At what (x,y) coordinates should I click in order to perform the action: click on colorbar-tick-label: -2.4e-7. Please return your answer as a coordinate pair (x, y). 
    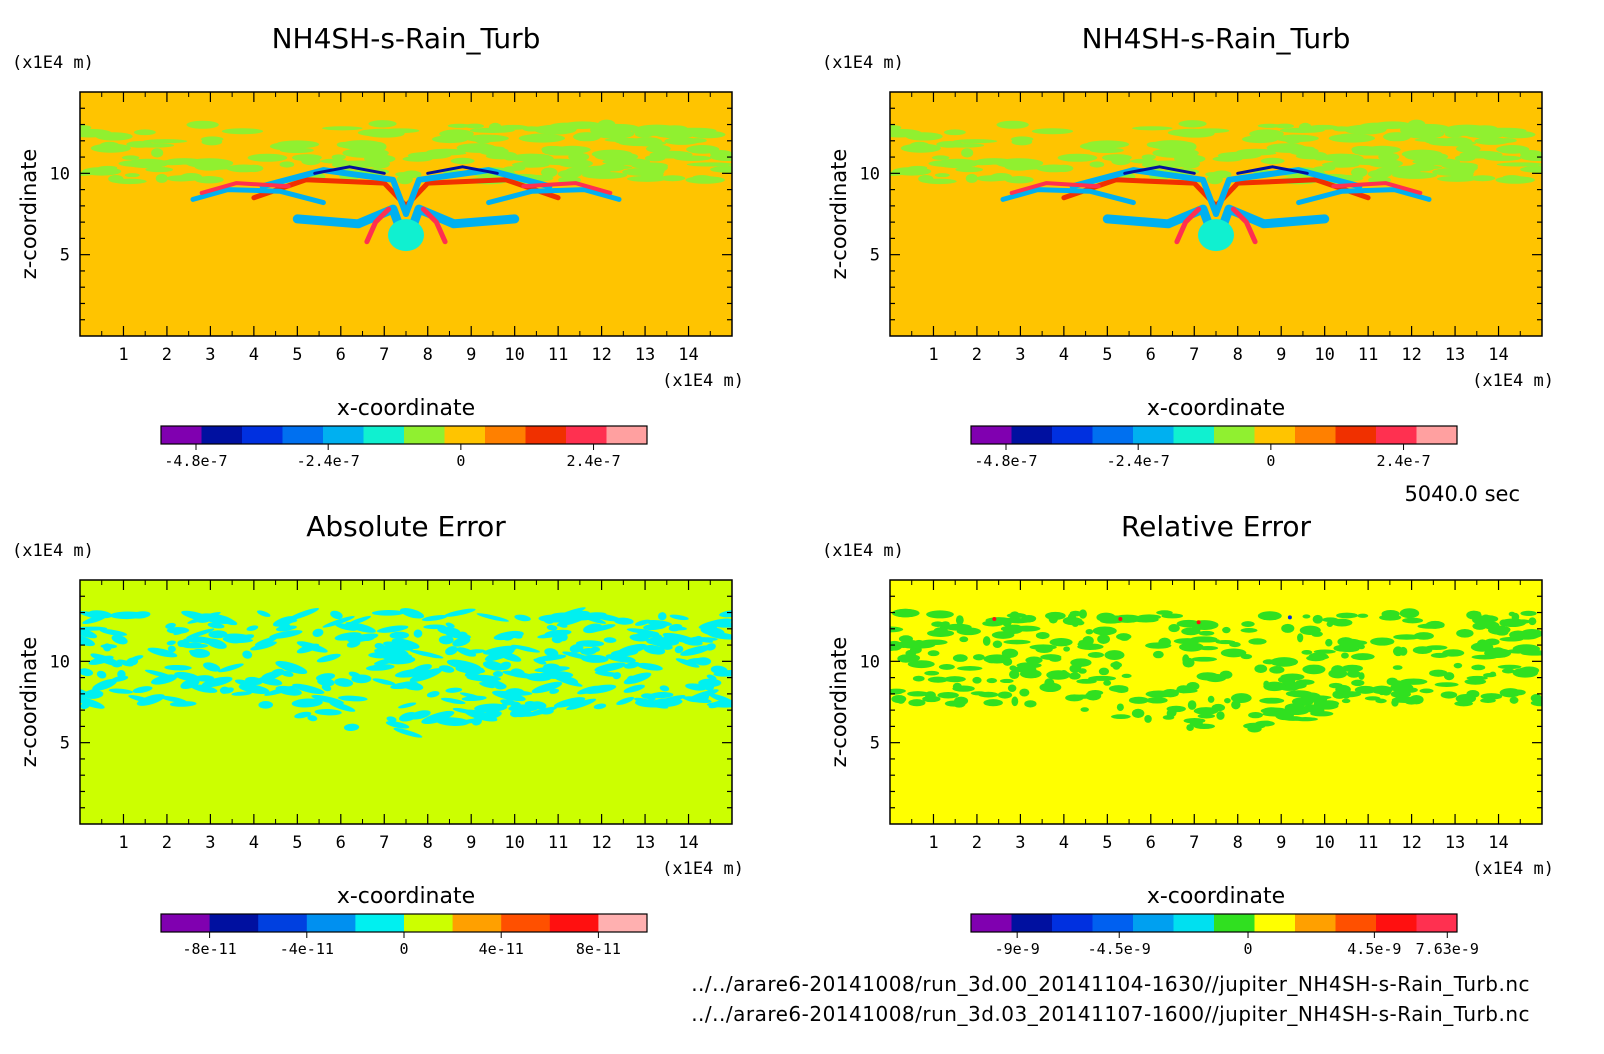
    Looking at the image, I should click on (328, 461).